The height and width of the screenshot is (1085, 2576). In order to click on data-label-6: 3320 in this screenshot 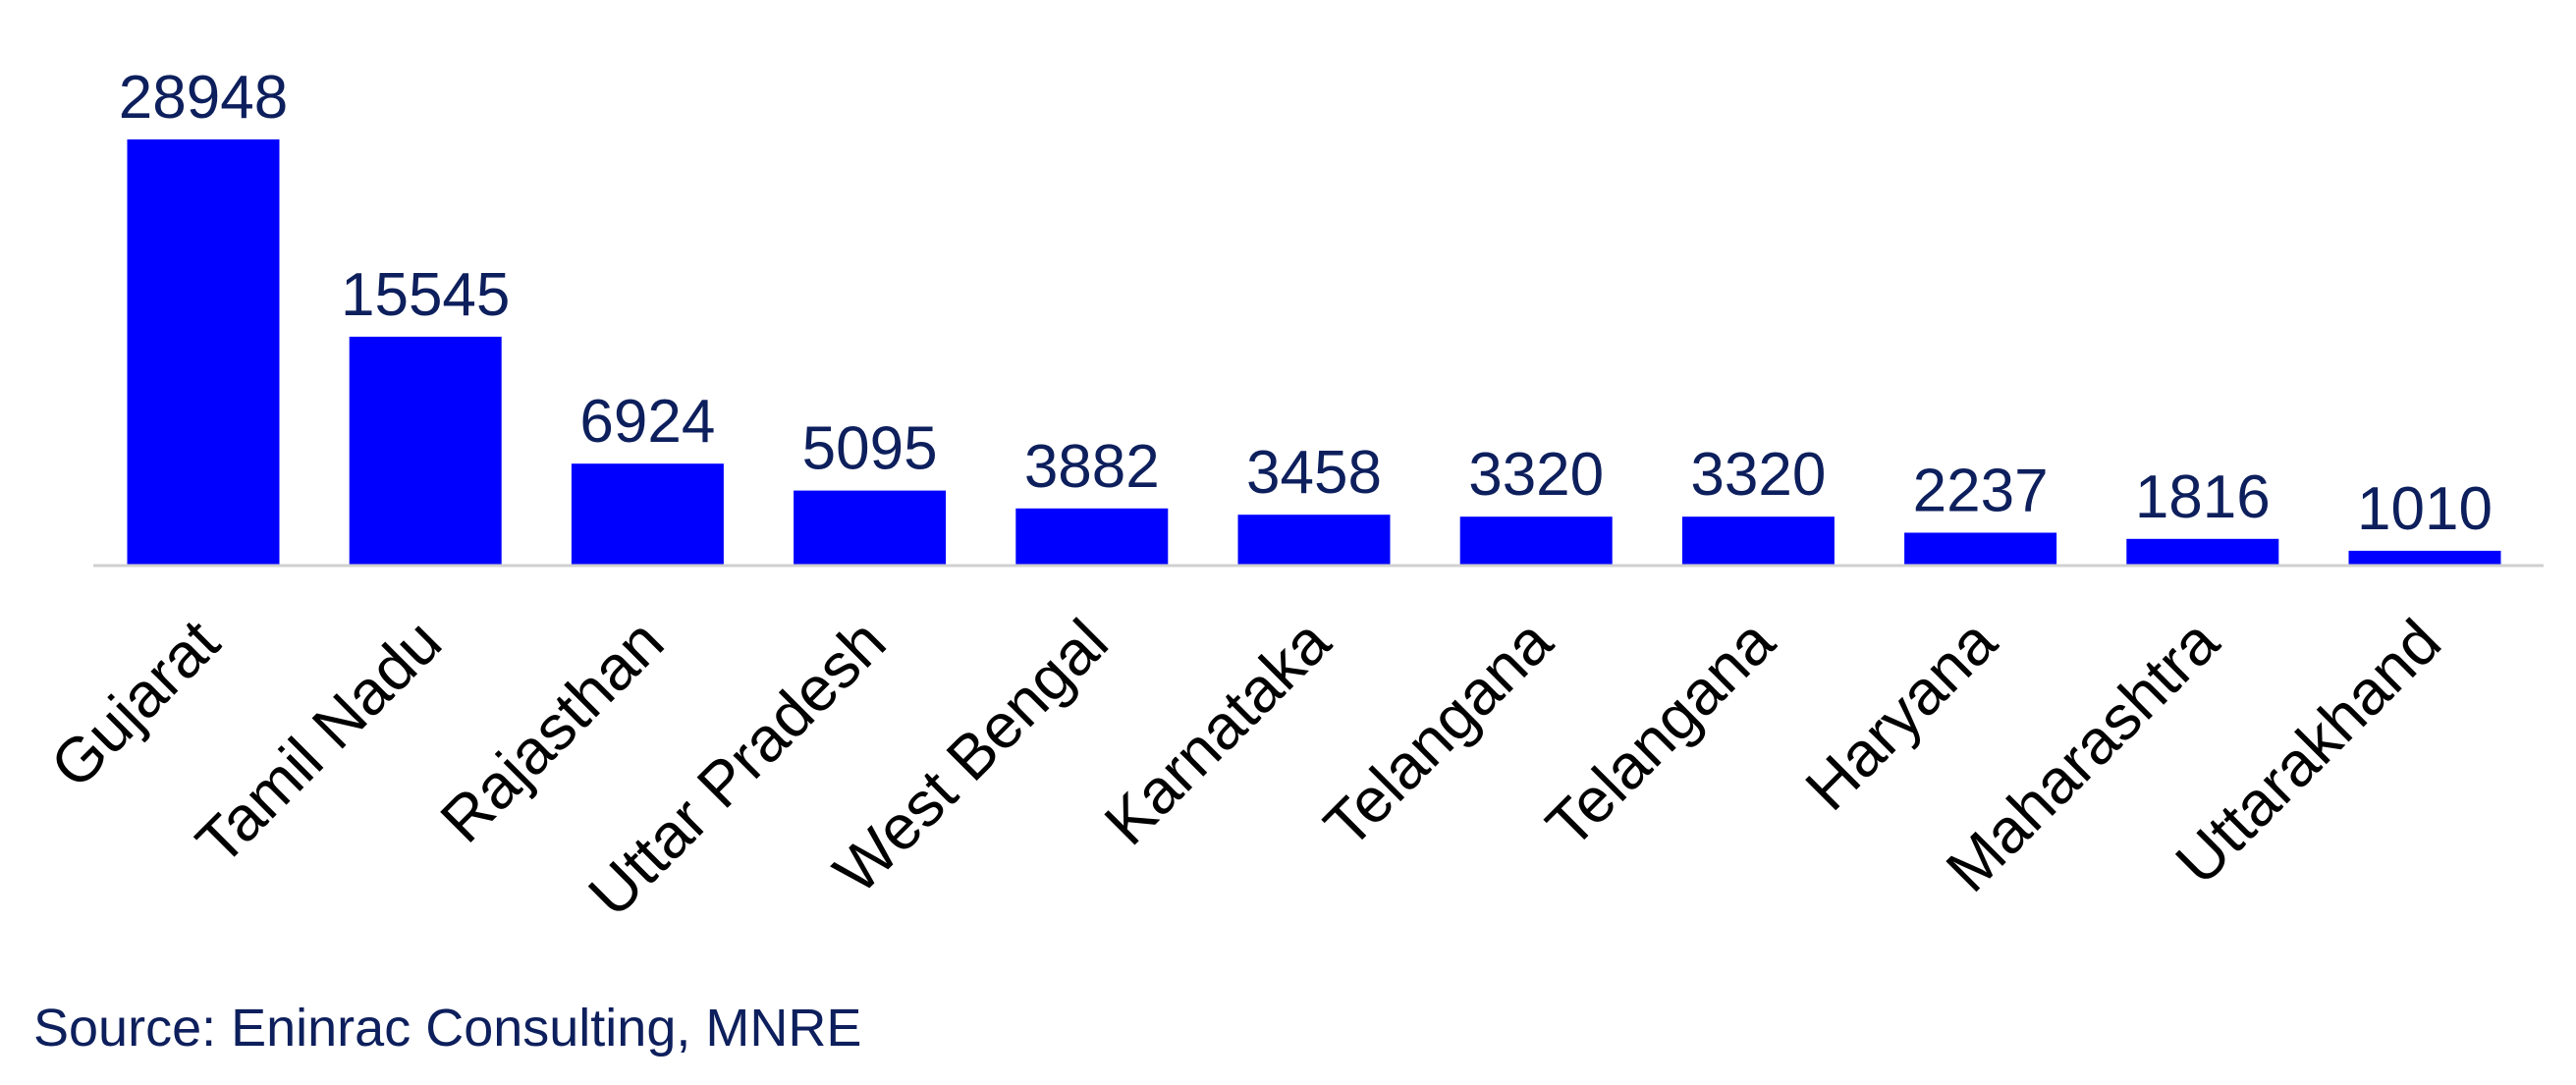, I will do `click(1536, 475)`.